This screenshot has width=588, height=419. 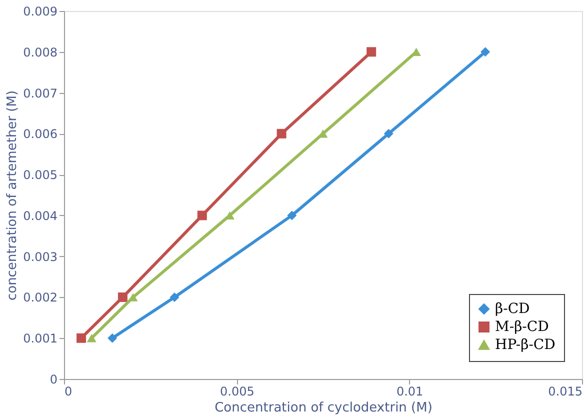 What do you see at coordinates (237, 391) in the screenshot?
I see `x-tick-label: 0.005` at bounding box center [237, 391].